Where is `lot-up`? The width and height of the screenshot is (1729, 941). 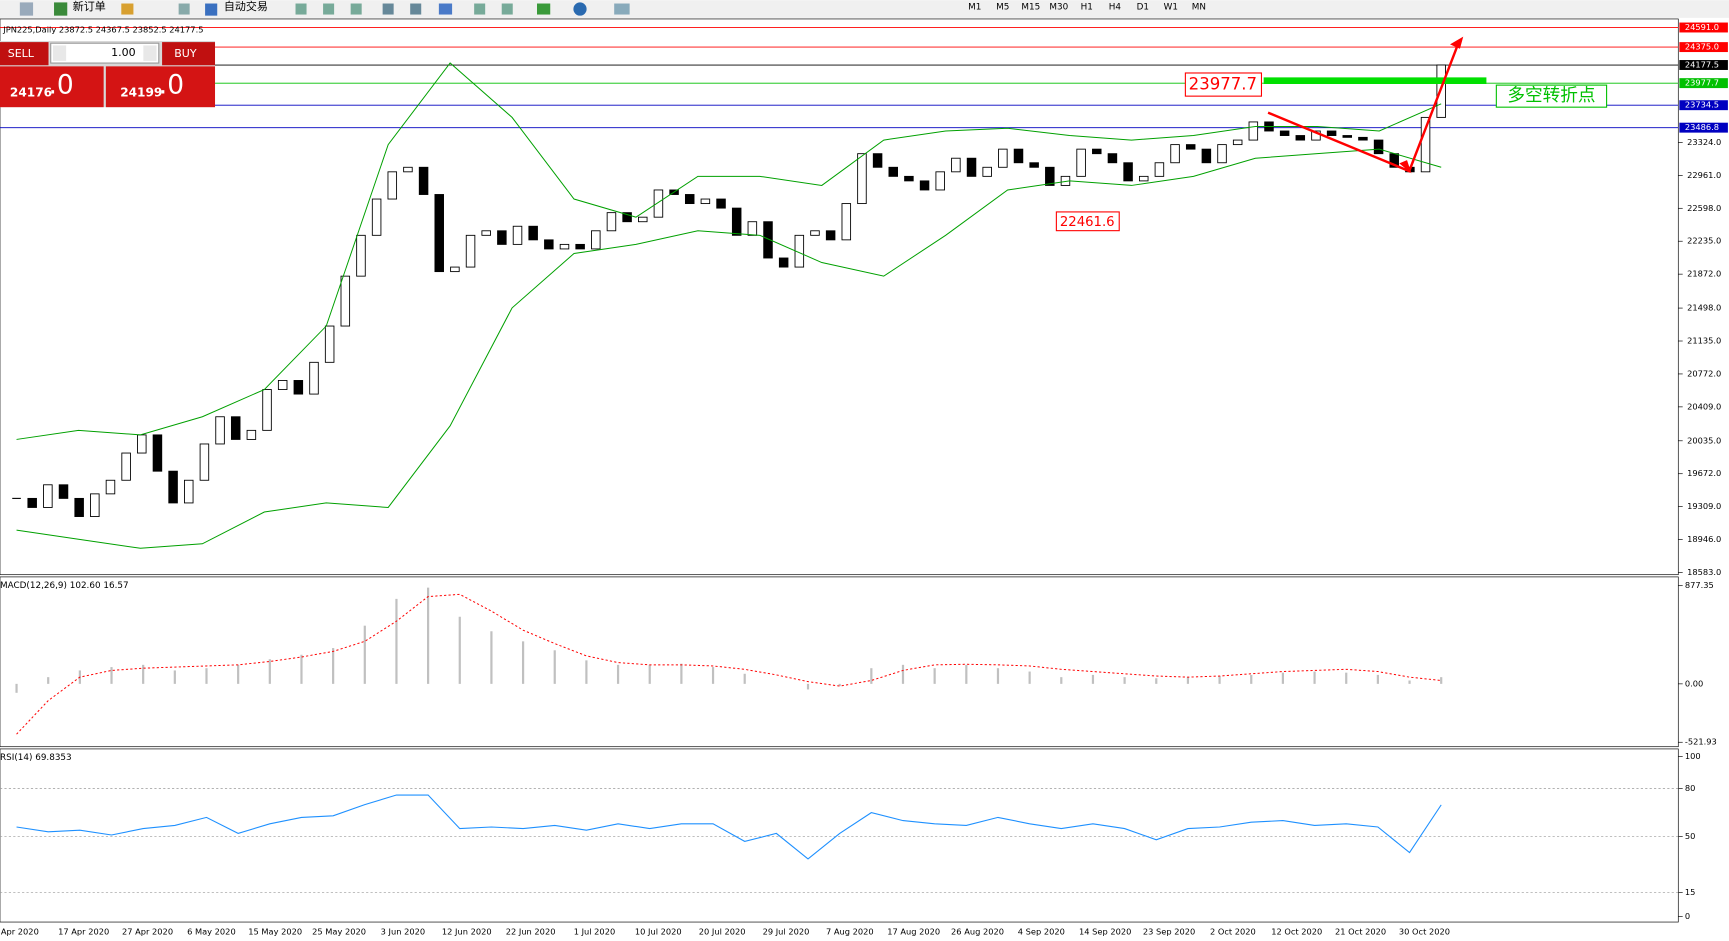 lot-up is located at coordinates (150, 53).